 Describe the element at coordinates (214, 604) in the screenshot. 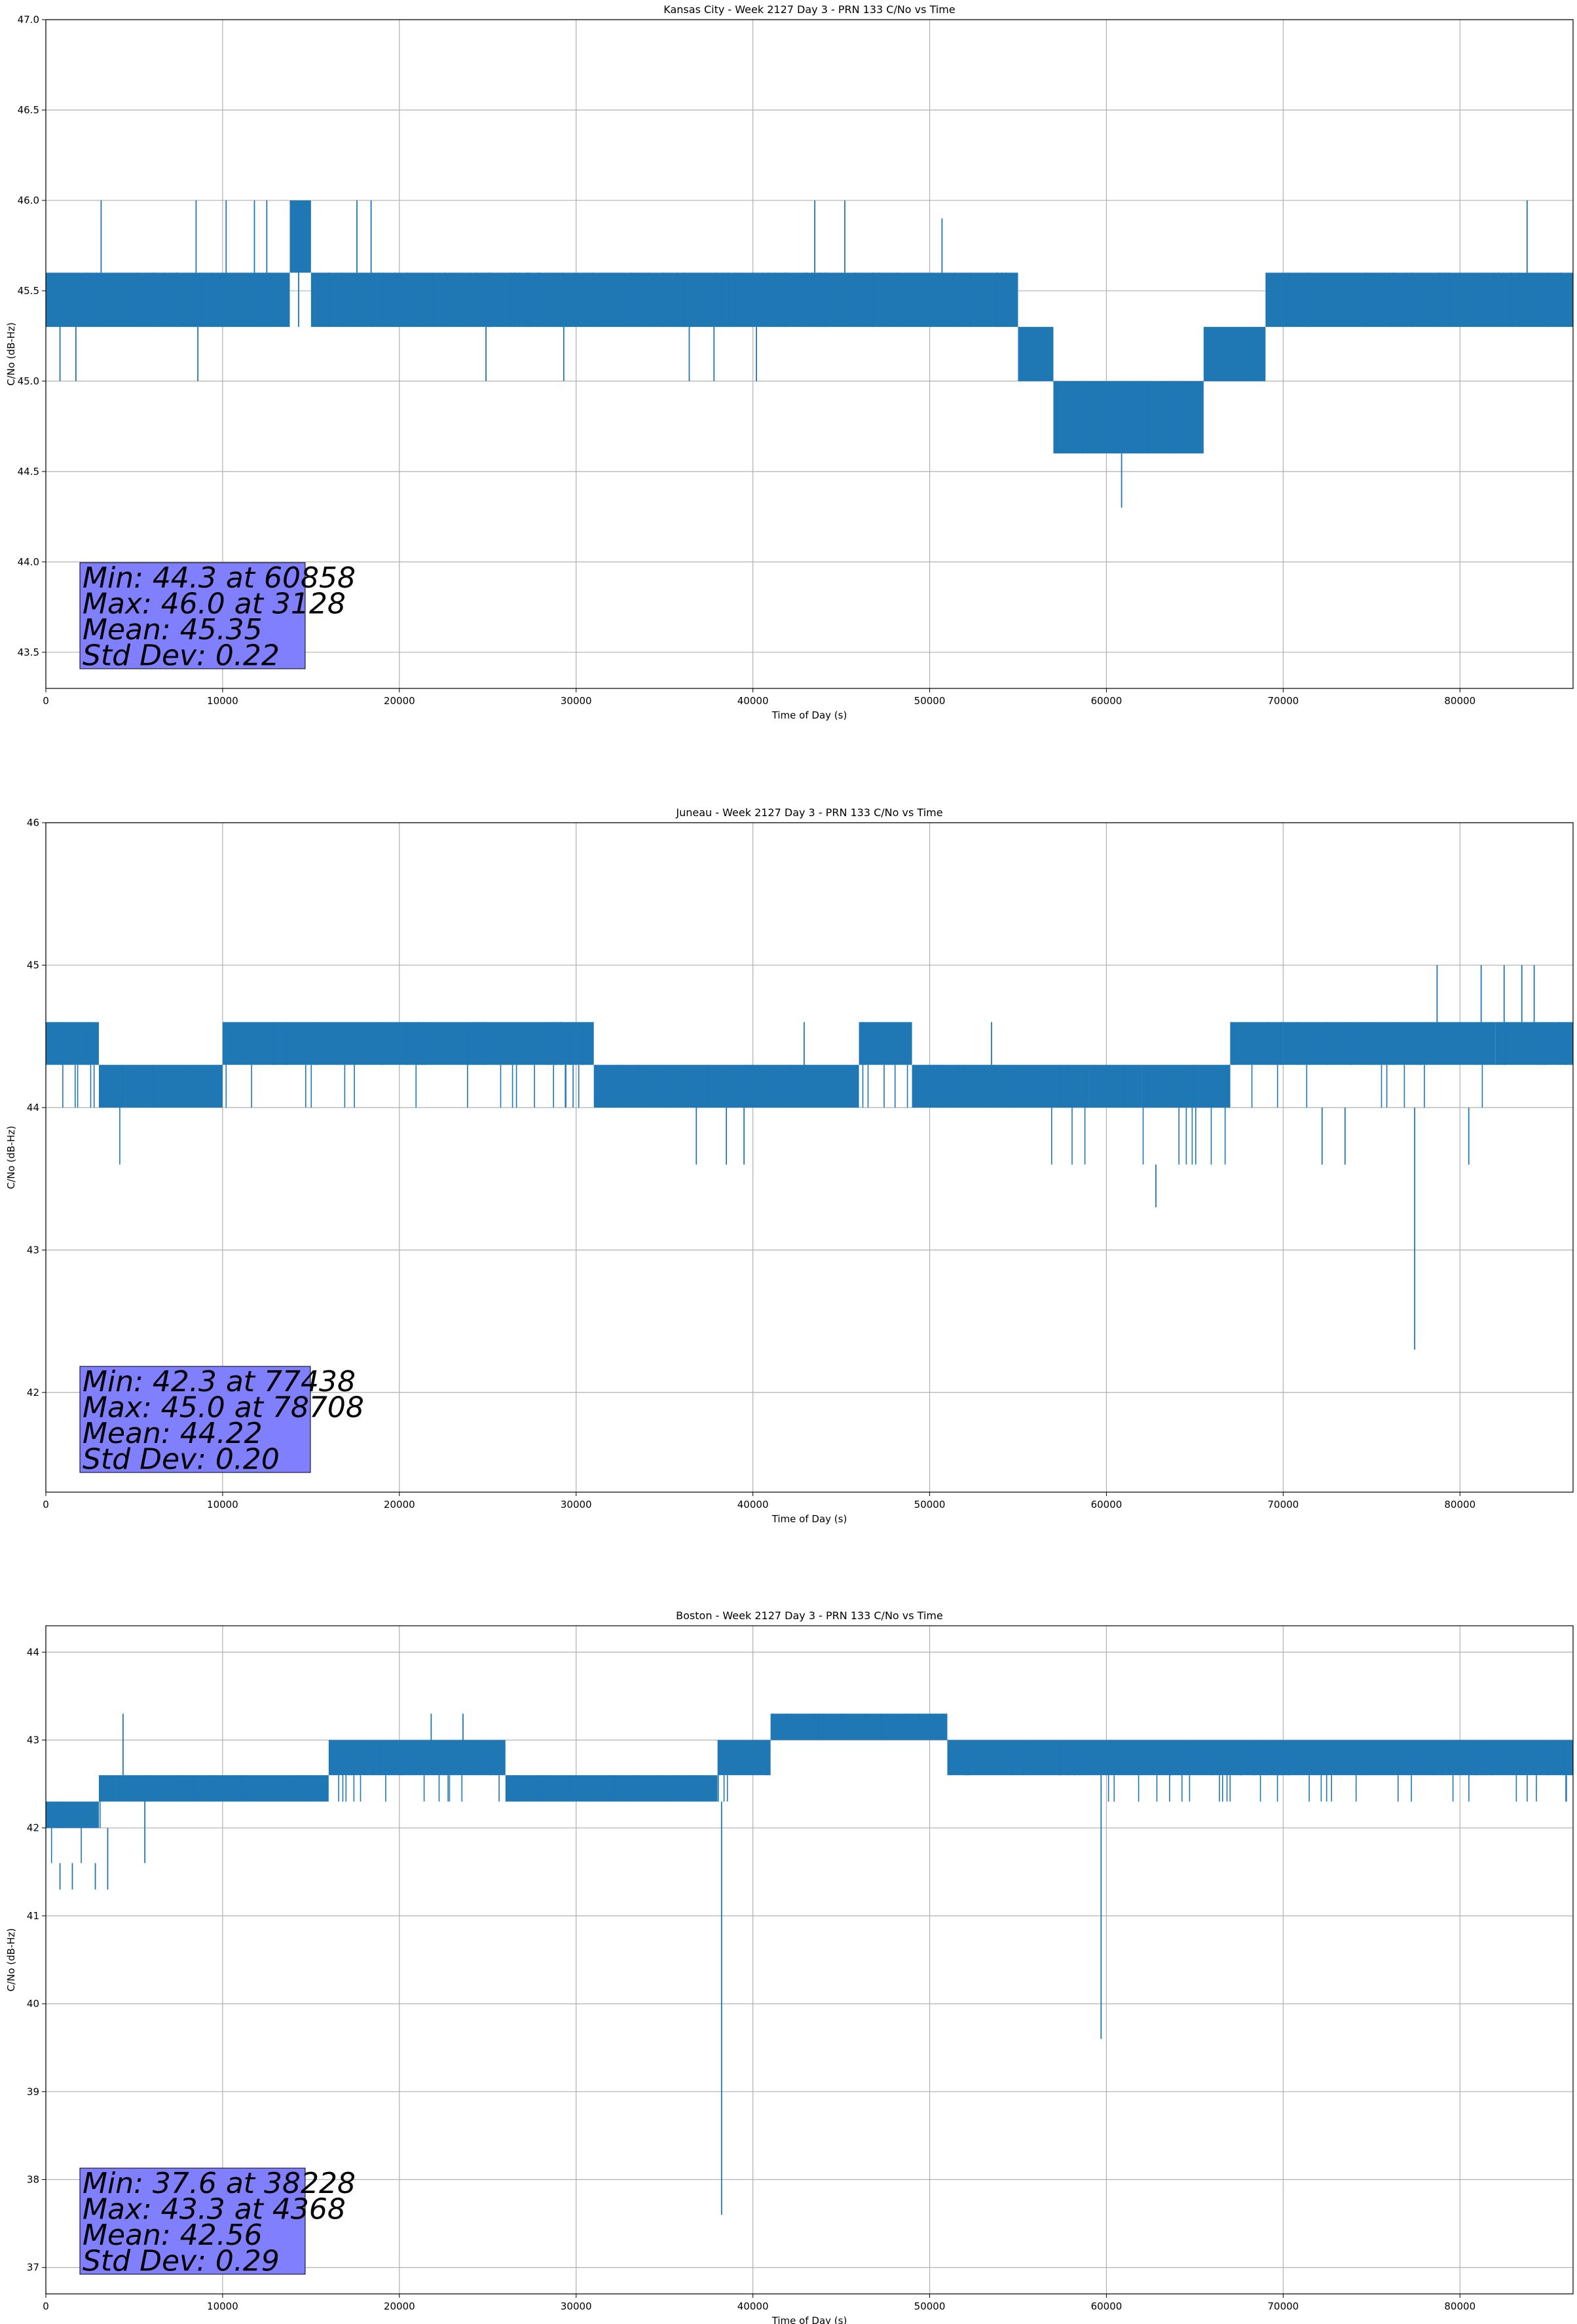

I see `stats-line: Max: 46.0 at 3128` at that location.